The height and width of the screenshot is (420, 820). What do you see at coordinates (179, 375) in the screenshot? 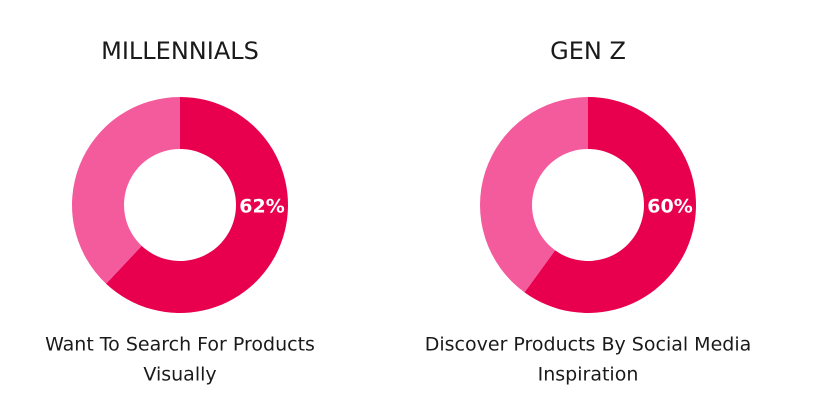
I see `caption: Visually` at bounding box center [179, 375].